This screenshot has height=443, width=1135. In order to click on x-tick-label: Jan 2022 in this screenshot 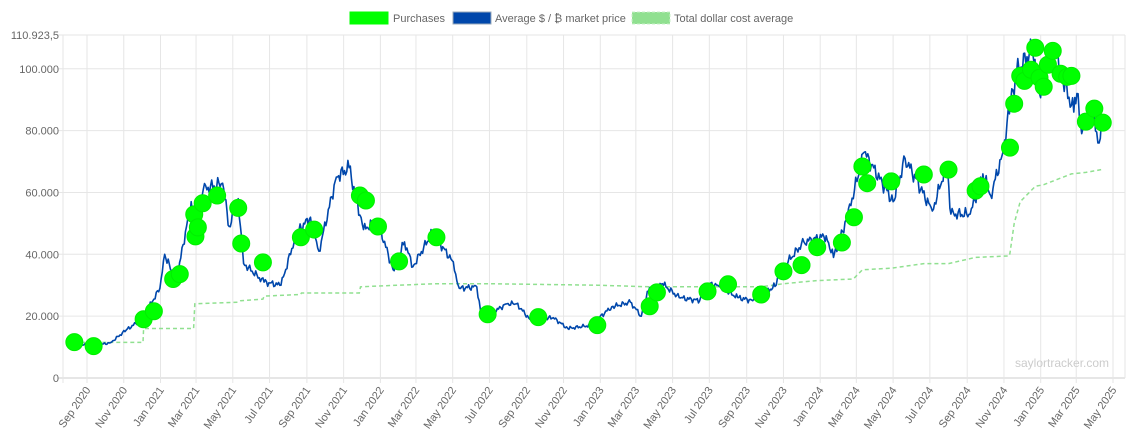, I will do `click(369, 407)`.